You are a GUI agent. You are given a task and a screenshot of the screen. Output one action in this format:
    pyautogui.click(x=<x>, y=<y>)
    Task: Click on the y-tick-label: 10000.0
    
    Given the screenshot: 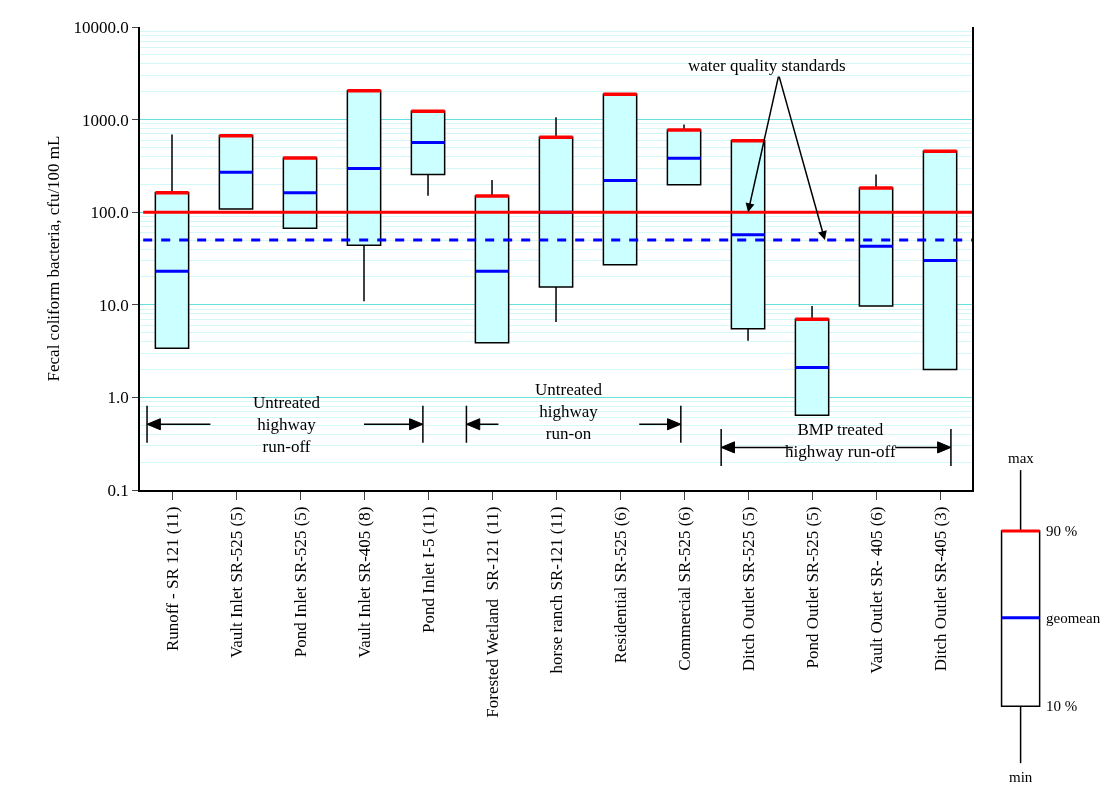 What is the action you would take?
    pyautogui.click(x=101, y=27)
    